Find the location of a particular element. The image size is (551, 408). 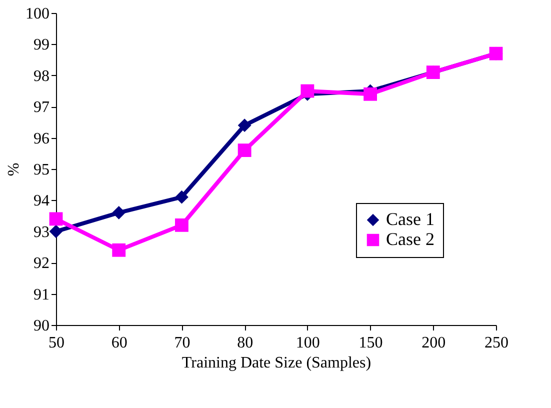

y-tick-label: 98 is located at coordinates (42, 76).